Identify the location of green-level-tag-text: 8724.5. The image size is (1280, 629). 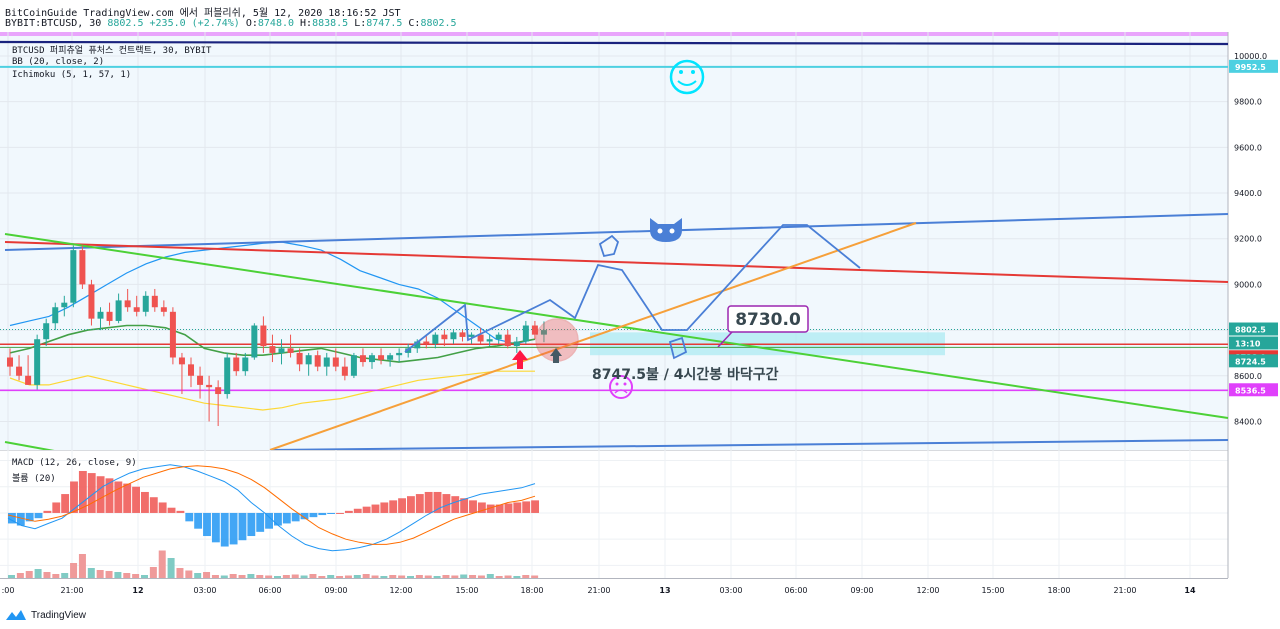
(1250, 361).